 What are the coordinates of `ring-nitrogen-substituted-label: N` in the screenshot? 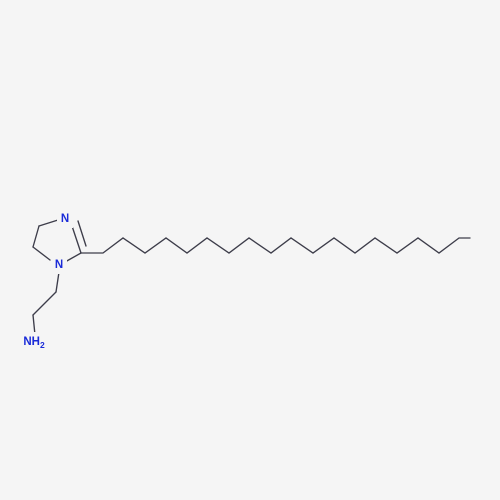 It's located at (59, 265).